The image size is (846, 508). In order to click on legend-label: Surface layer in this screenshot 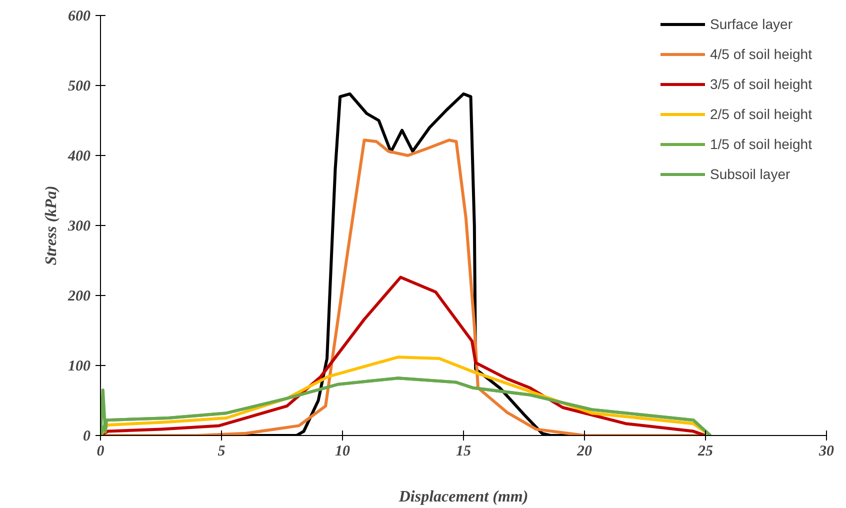, I will do `click(751, 24)`.